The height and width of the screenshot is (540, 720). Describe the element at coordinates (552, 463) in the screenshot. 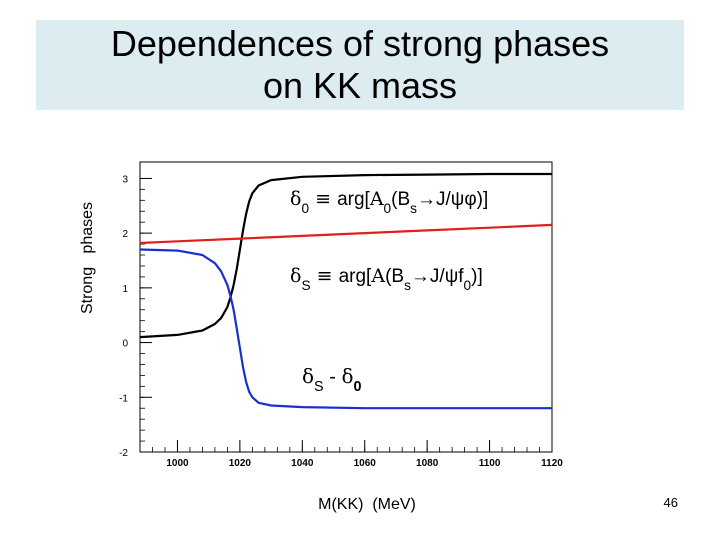

I see `x-tick-label: 1120` at that location.